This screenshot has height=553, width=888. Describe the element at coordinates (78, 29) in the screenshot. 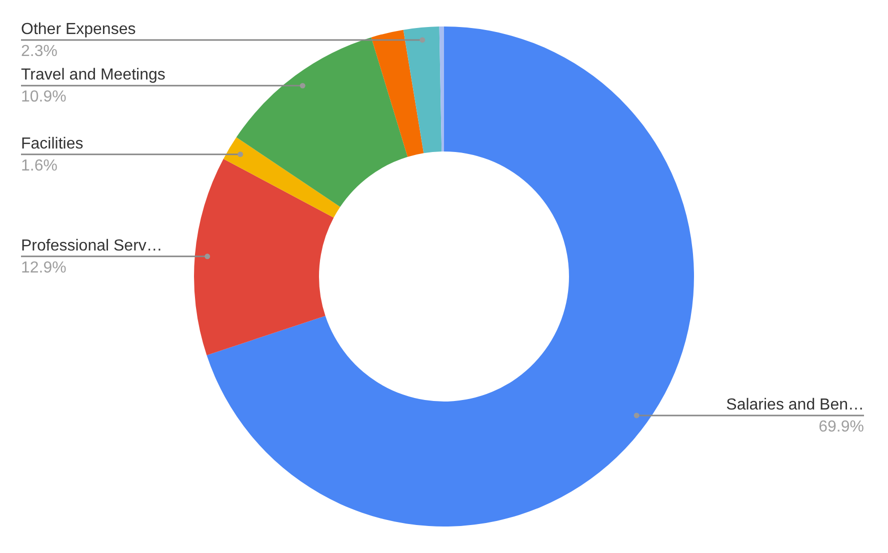

I see `slice-label: Other Expenses` at that location.